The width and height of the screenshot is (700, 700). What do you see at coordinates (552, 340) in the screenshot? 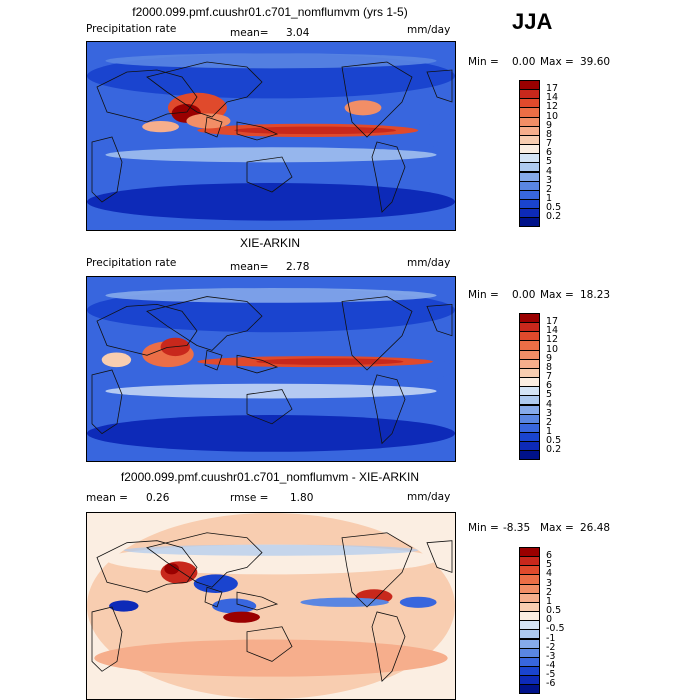
I see `colorbar-tick-label: 12` at bounding box center [552, 340].